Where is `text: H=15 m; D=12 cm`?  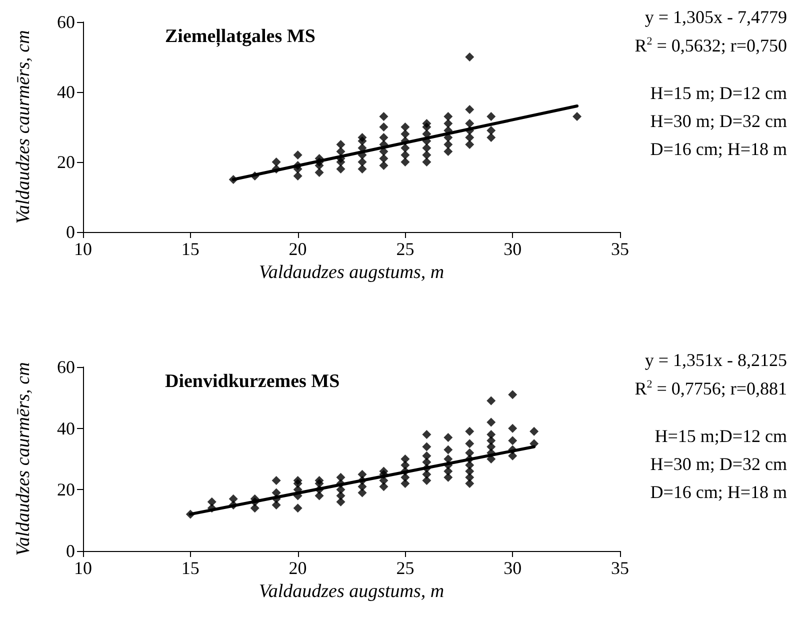
text: H=15 m; D=12 cm is located at coordinates (719, 93).